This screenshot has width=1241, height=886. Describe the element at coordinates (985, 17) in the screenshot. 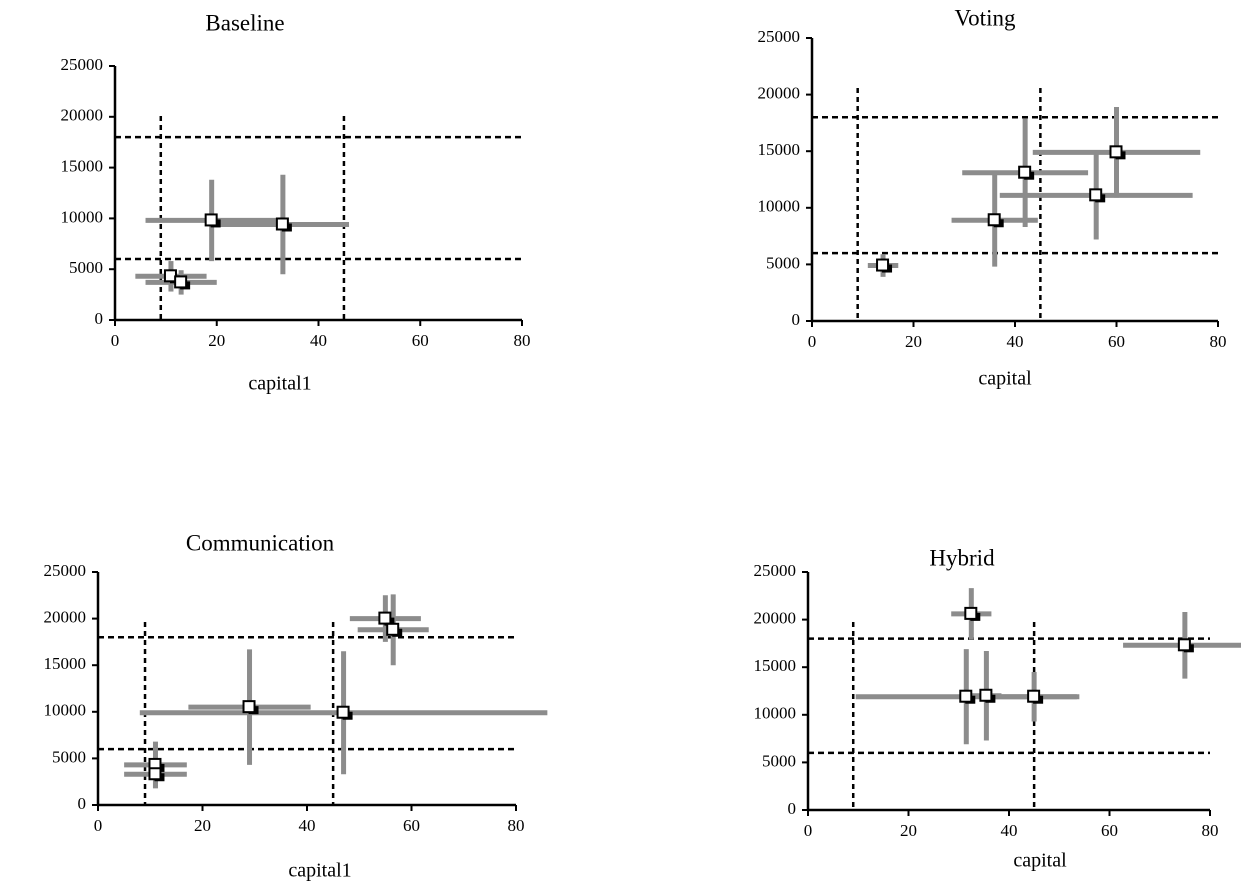

I see `chart-title: Voting` at that location.